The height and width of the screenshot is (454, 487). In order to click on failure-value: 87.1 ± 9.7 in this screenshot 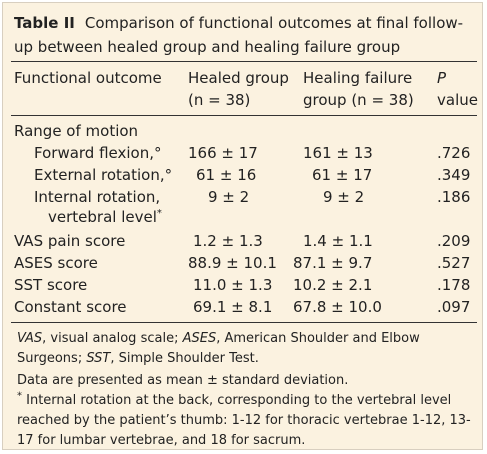, I will do `click(333, 263)`.